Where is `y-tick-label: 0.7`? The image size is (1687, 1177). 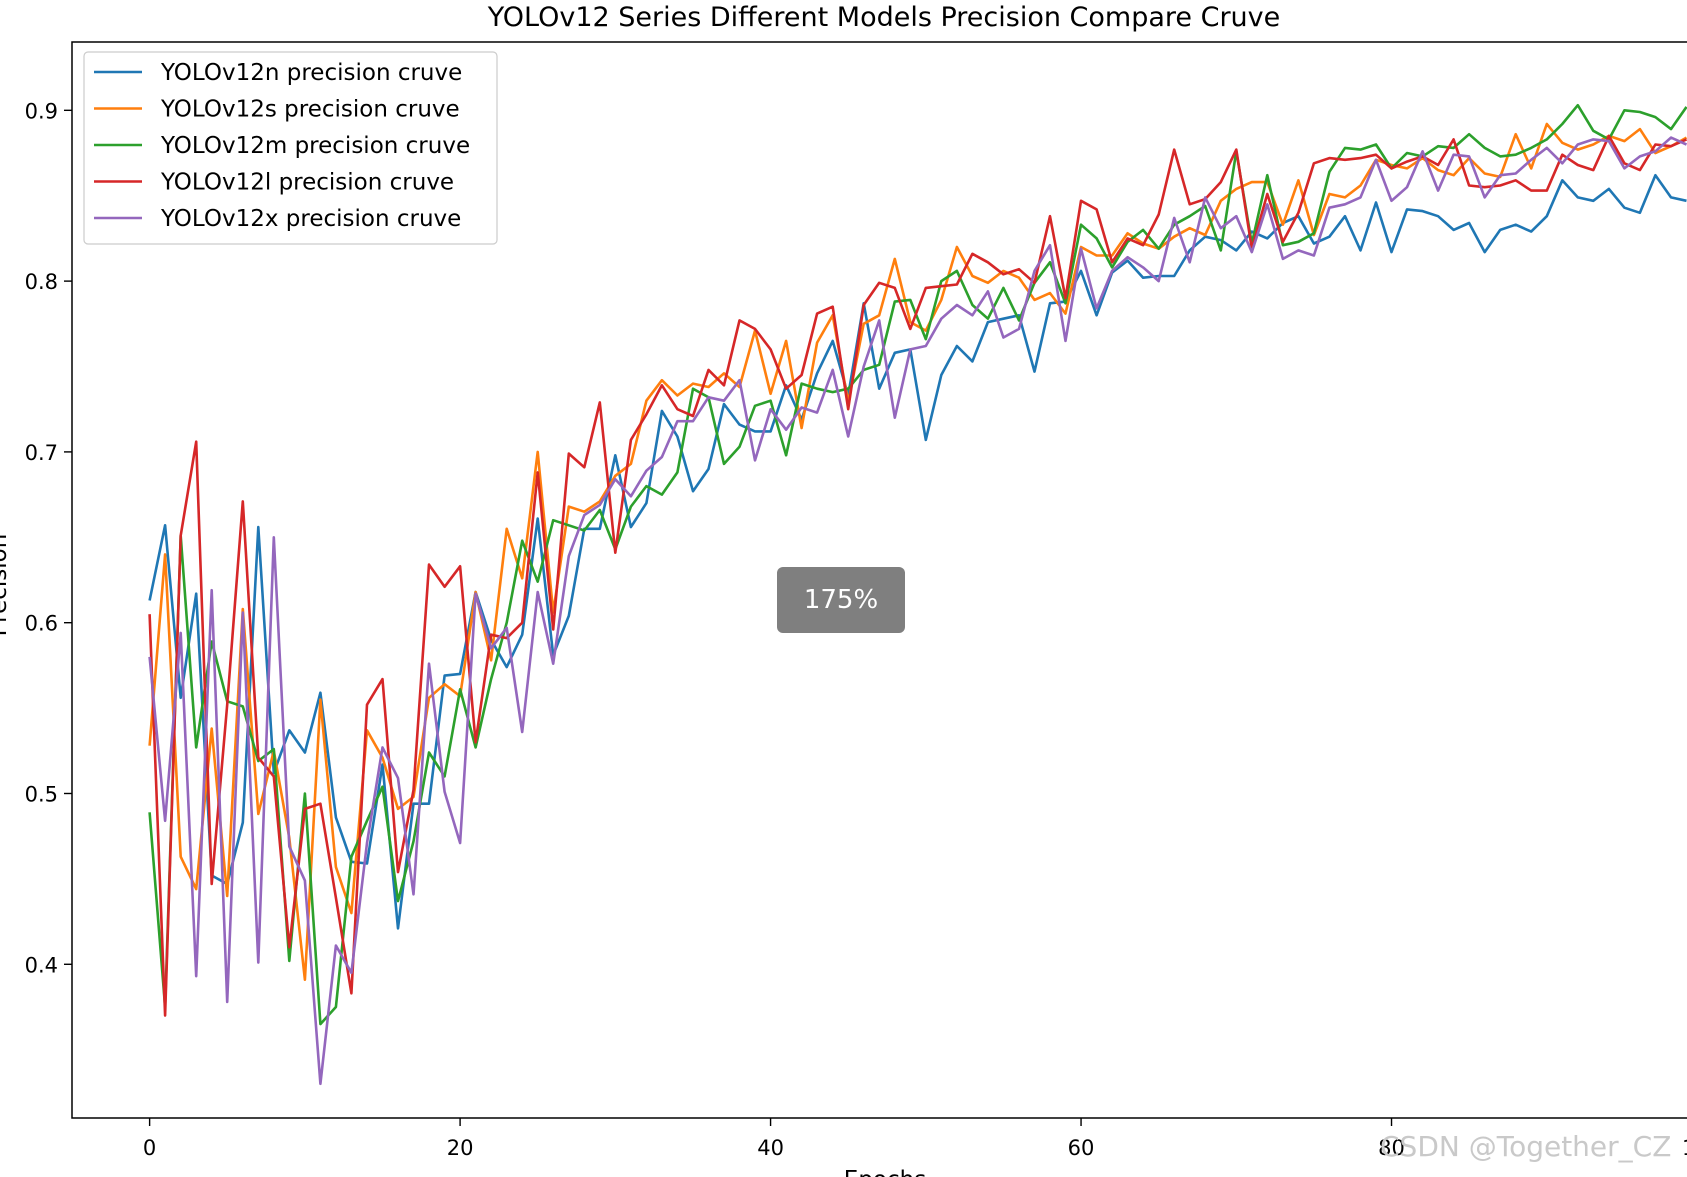
y-tick-label: 0.7 is located at coordinates (41, 453).